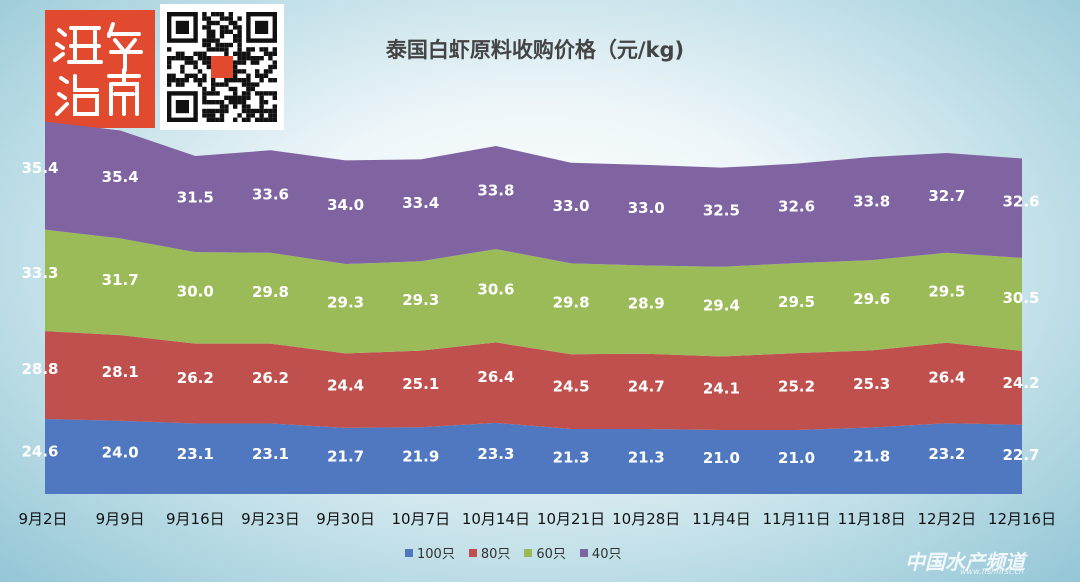 The width and height of the screenshot is (1080, 582). What do you see at coordinates (436, 554) in the screenshot?
I see `legend-label: 100只` at bounding box center [436, 554].